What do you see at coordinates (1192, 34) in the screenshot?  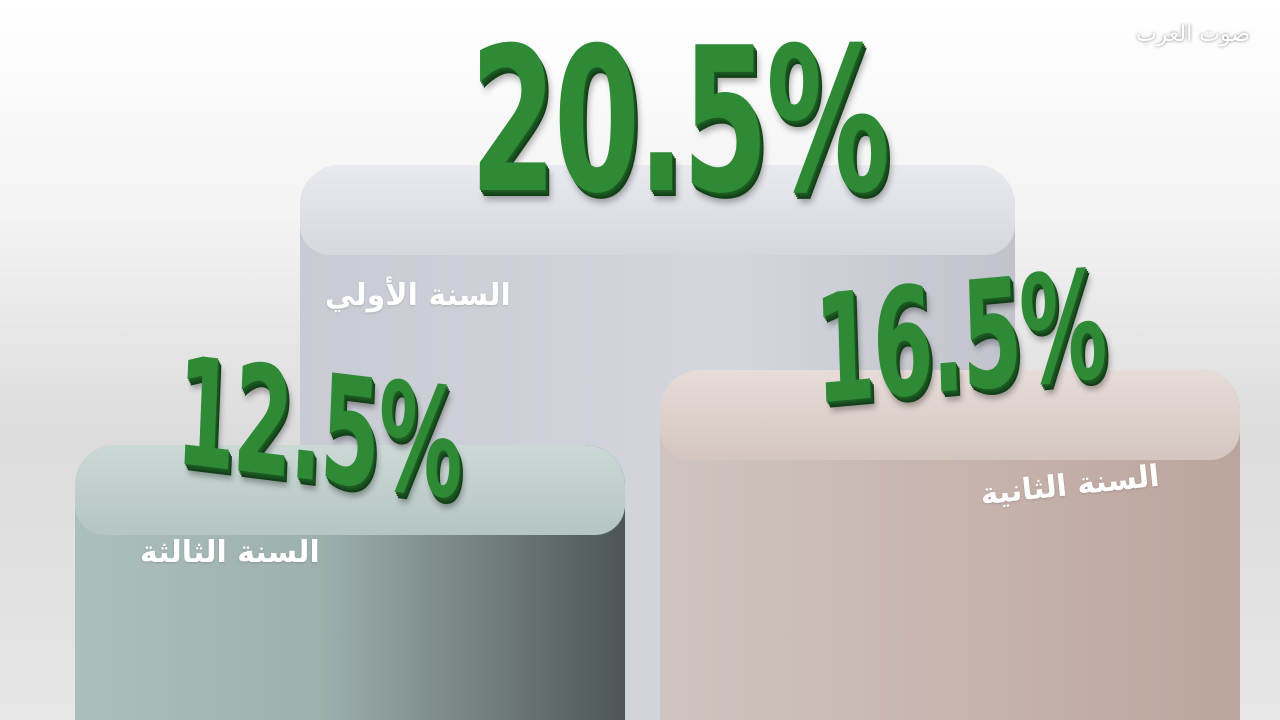 I see `brand-logo: صوت العرب` at bounding box center [1192, 34].